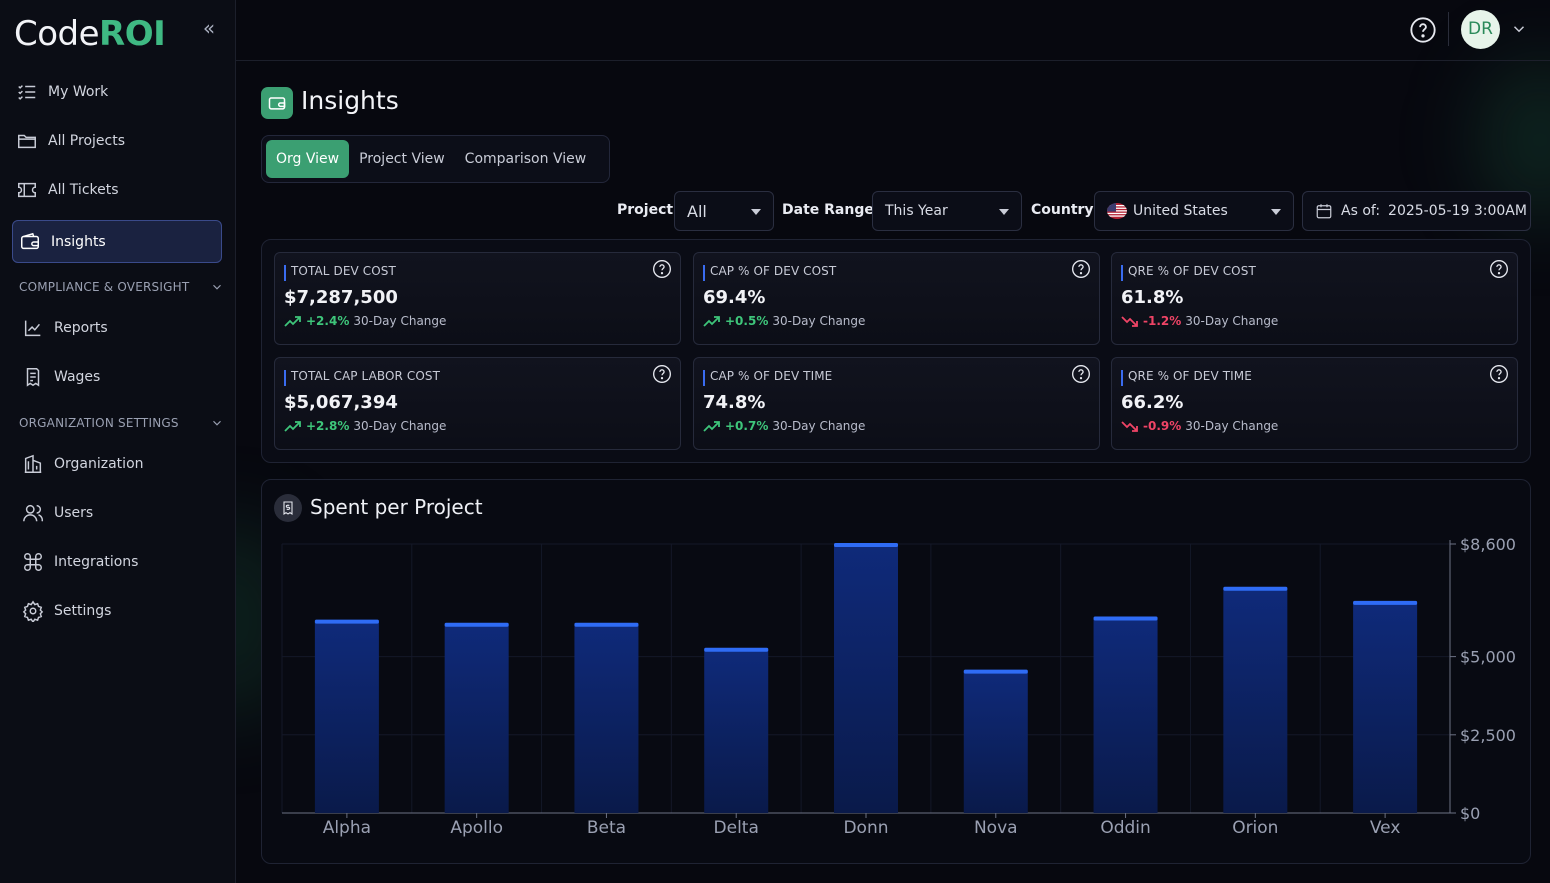 This screenshot has height=883, width=1550. I want to click on sidebar-item-label: Settings, so click(83, 611).